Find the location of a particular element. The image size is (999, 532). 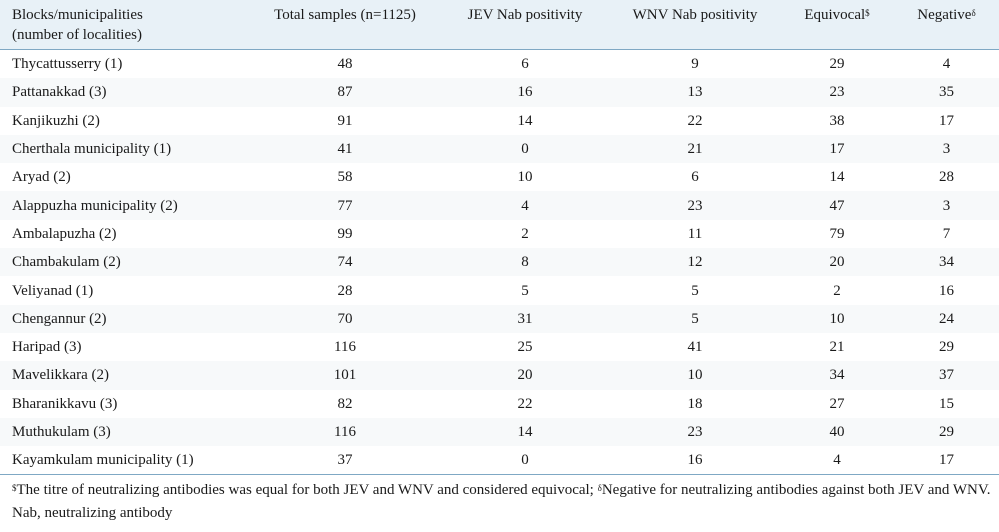

column-header-footnote-symbol: $ is located at coordinates (867, 13).